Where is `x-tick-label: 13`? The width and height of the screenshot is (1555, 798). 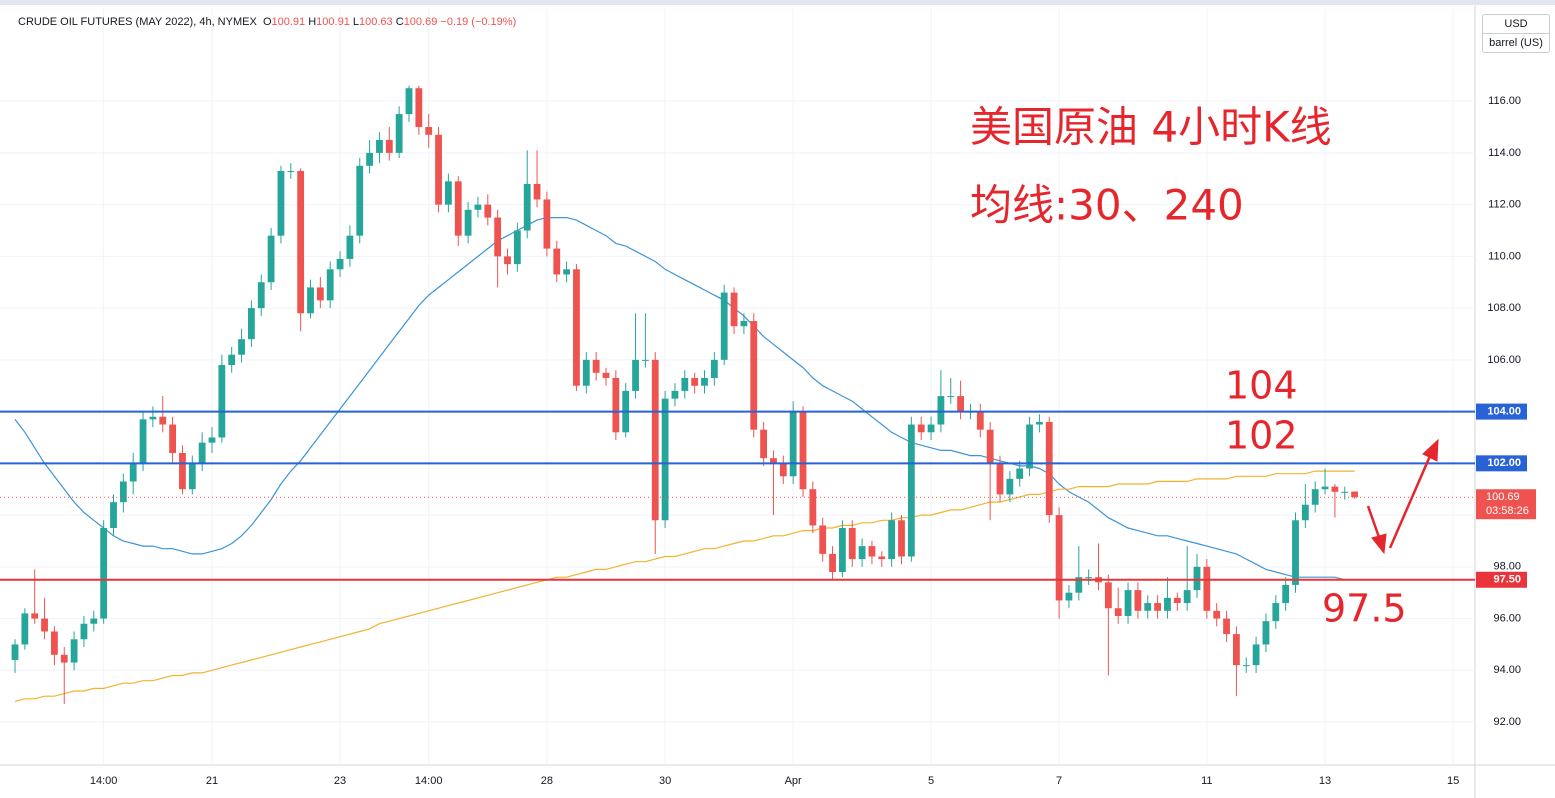
x-tick-label: 13 is located at coordinates (1325, 781).